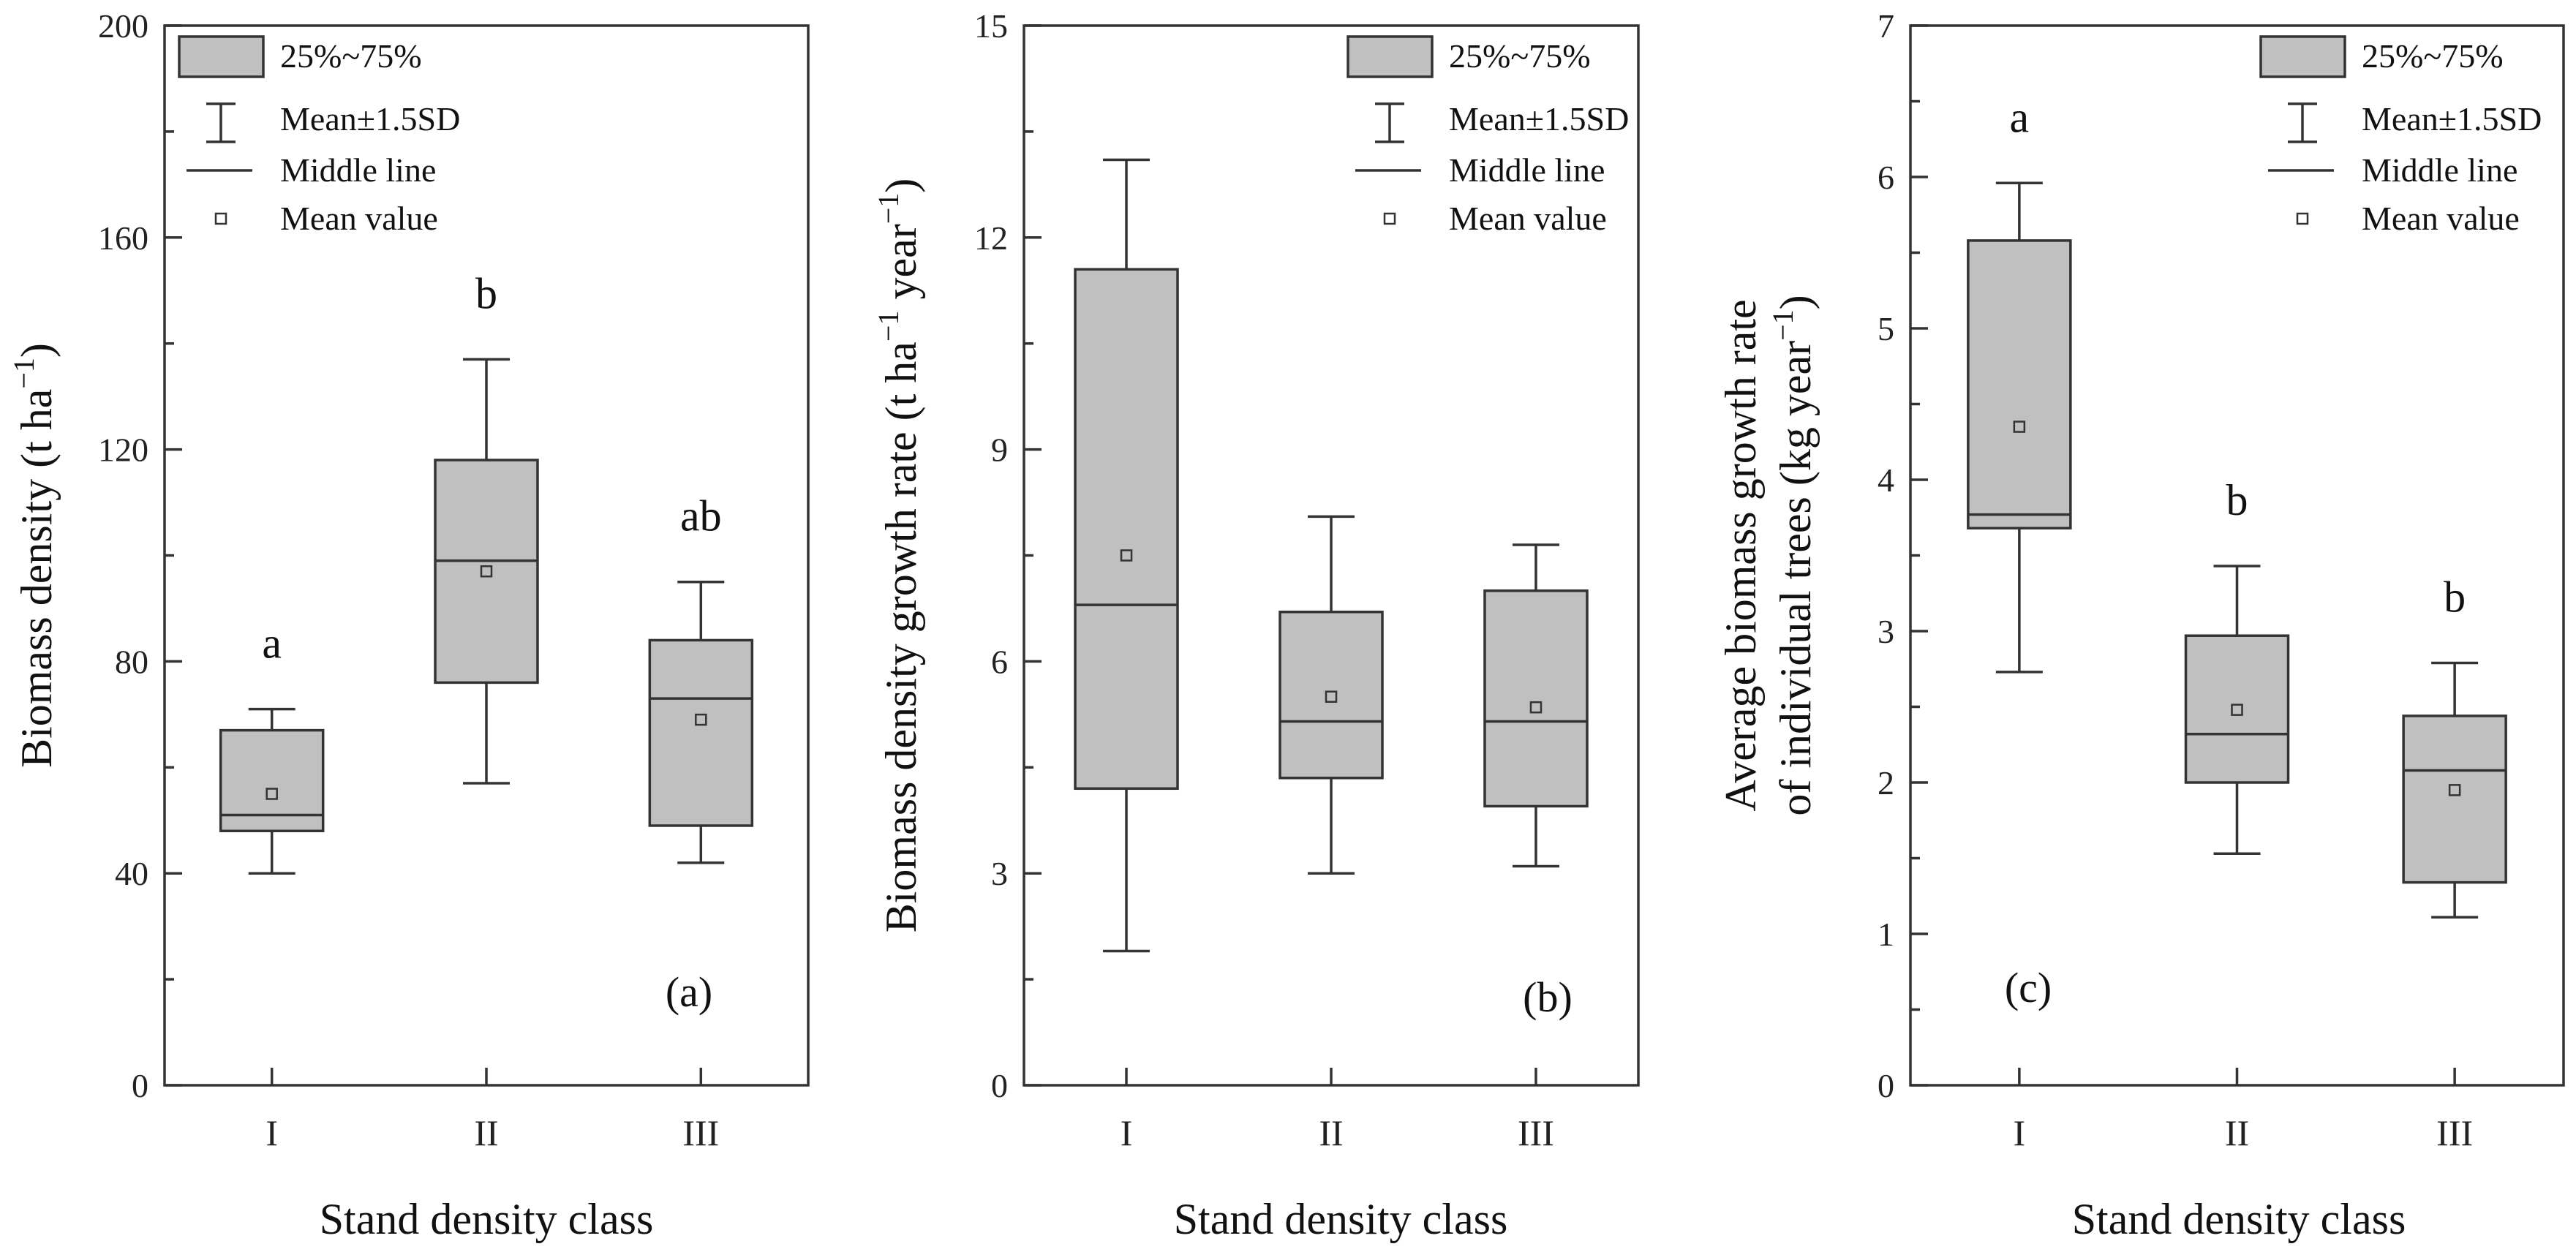 The width and height of the screenshot is (2576, 1252). Describe the element at coordinates (991, 238) in the screenshot. I see `y-tick-label: 12` at that location.